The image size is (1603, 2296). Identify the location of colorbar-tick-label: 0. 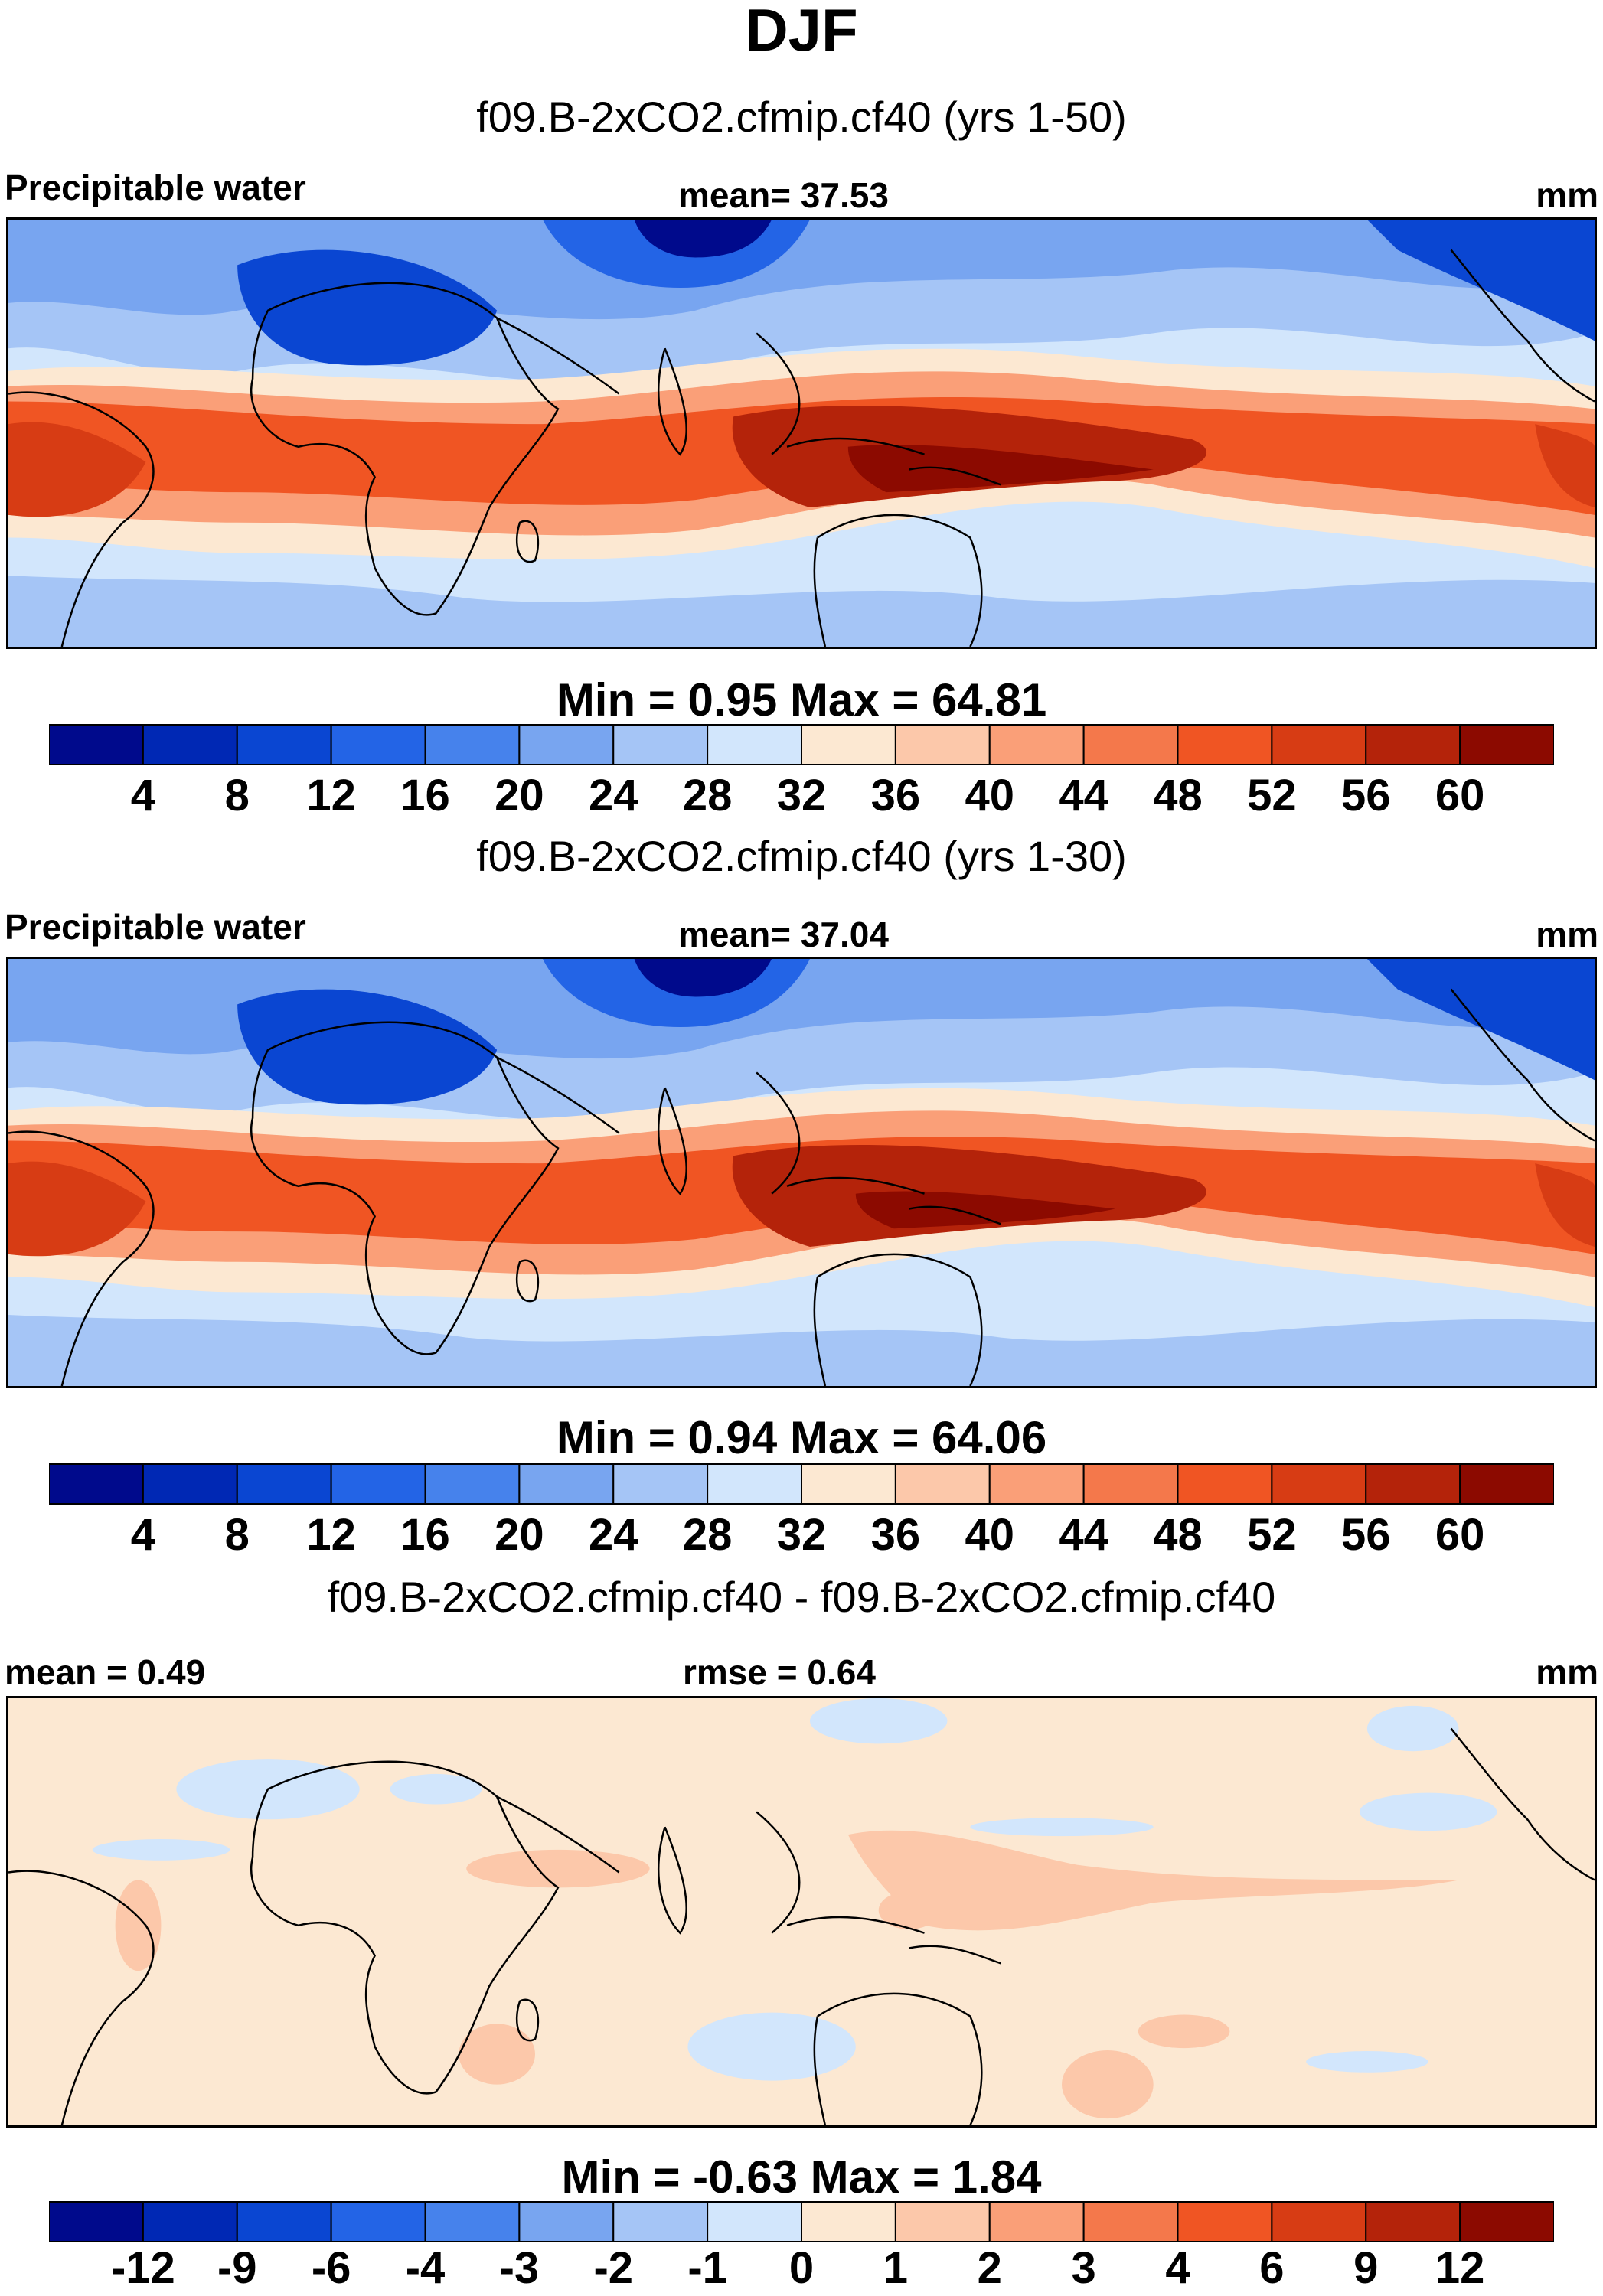
(801, 2268).